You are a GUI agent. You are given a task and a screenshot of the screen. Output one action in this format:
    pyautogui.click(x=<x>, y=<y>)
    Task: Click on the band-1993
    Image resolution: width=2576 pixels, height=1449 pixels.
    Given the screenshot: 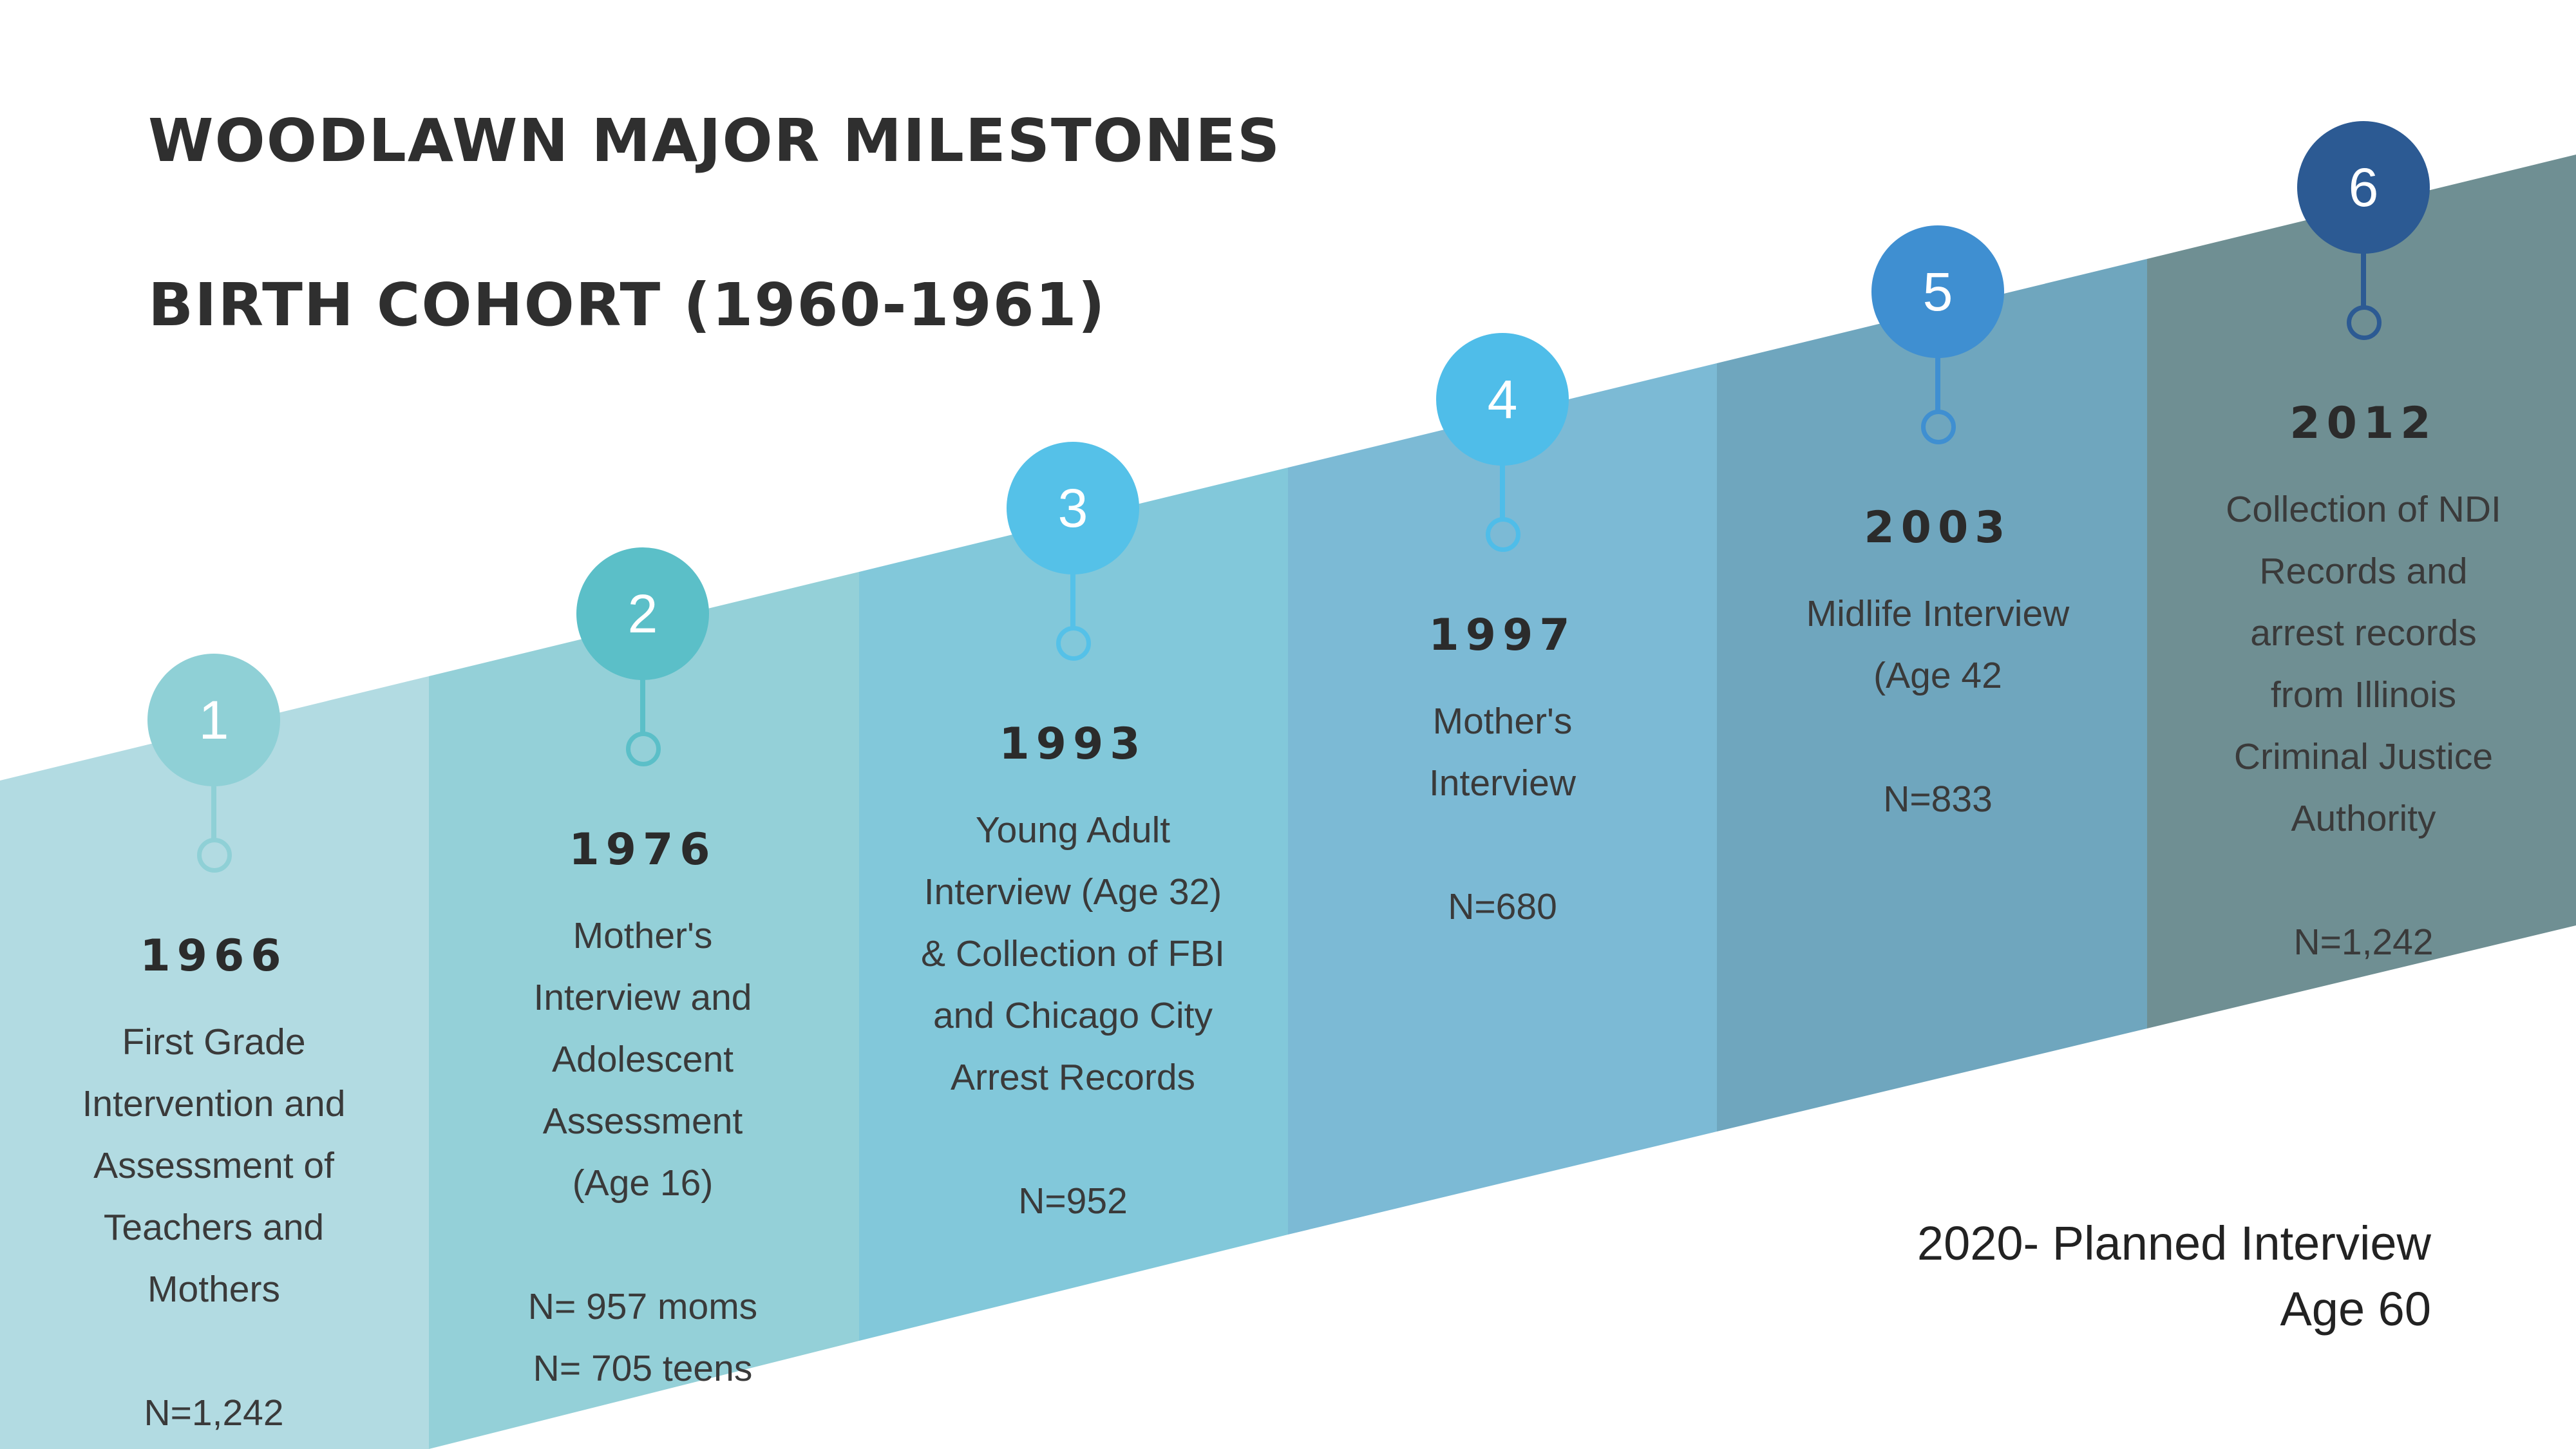 What is the action you would take?
    pyautogui.click(x=1073, y=905)
    